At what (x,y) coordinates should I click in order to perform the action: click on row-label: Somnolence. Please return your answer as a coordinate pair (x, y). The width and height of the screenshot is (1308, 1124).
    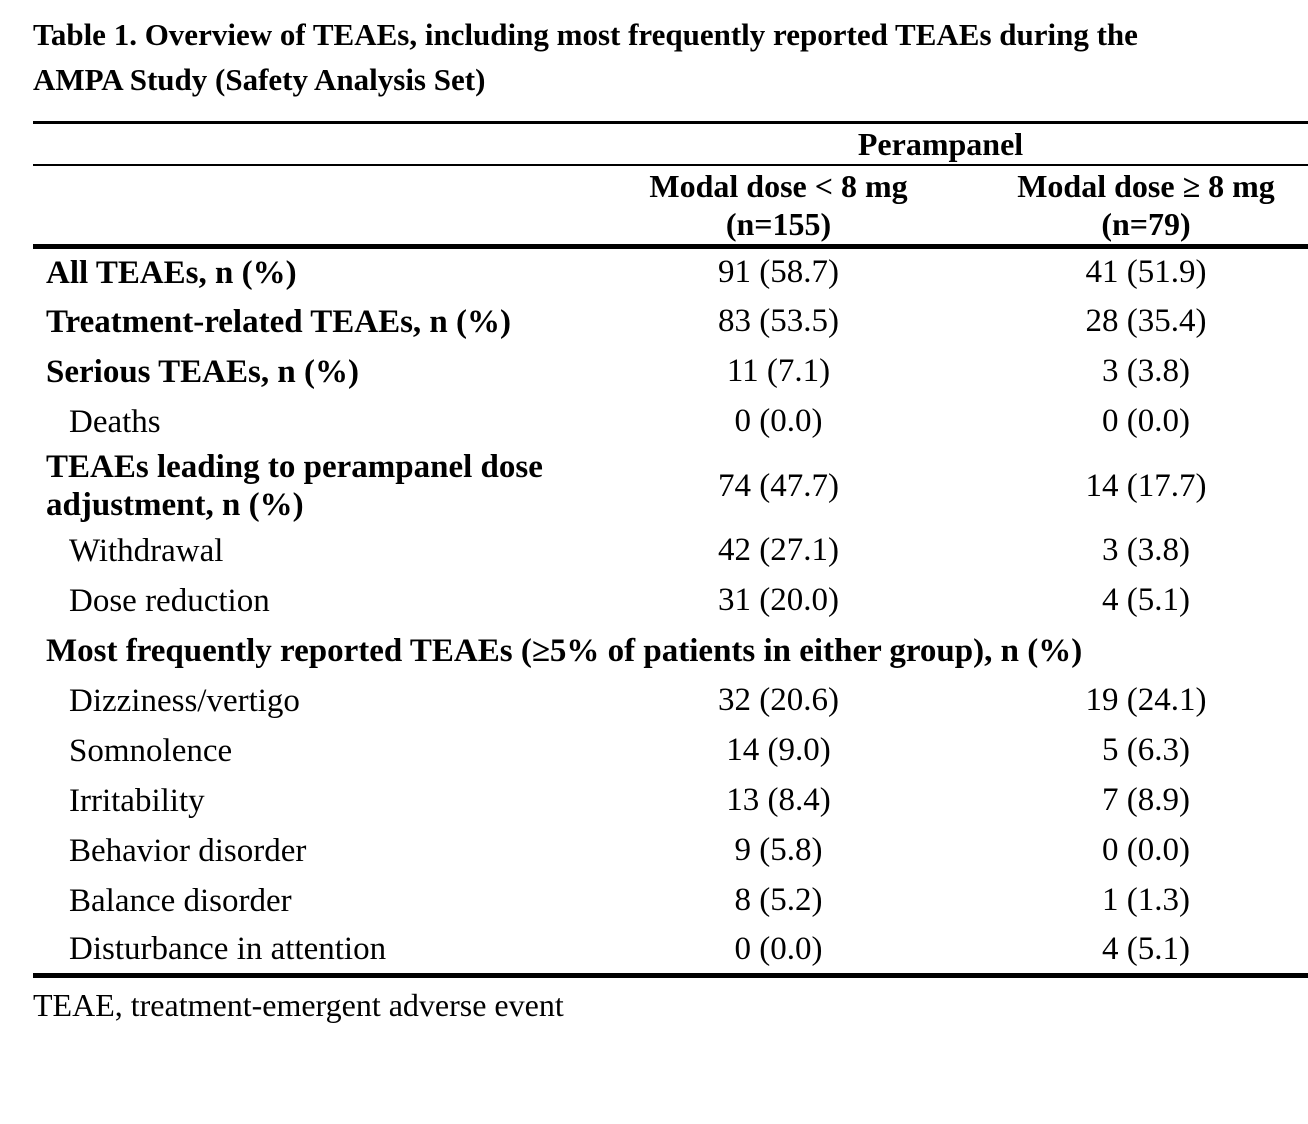
    Looking at the image, I should click on (151, 750).